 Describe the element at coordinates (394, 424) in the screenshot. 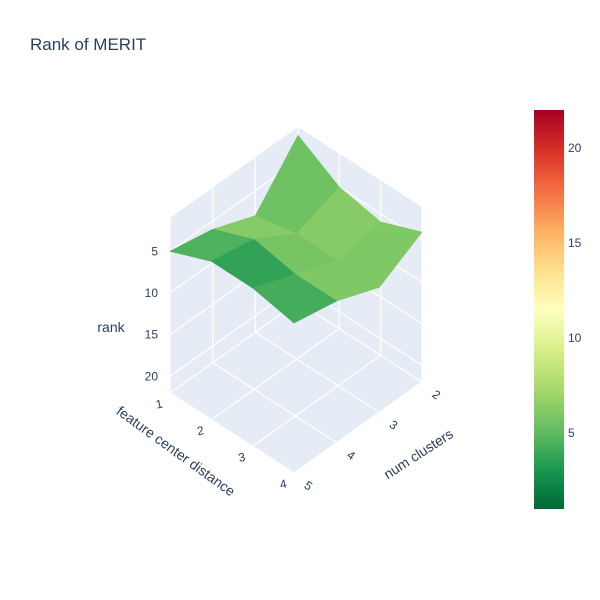

I see `x-tick-label: 3` at that location.